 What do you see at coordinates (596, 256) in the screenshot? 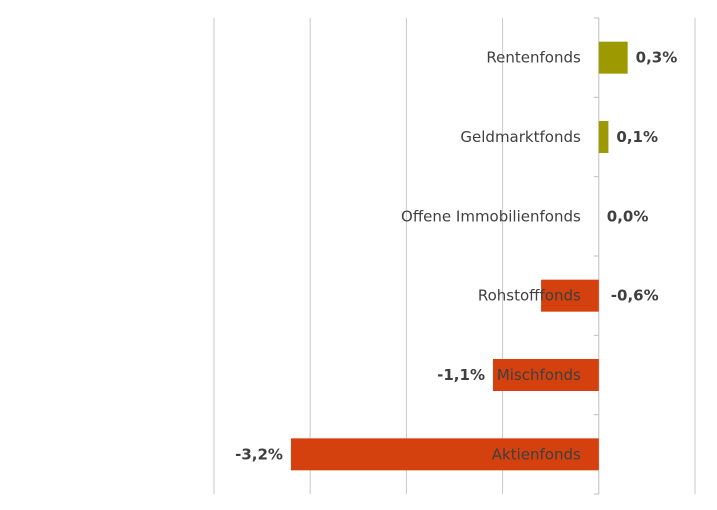
I see `zero-axis` at bounding box center [596, 256].